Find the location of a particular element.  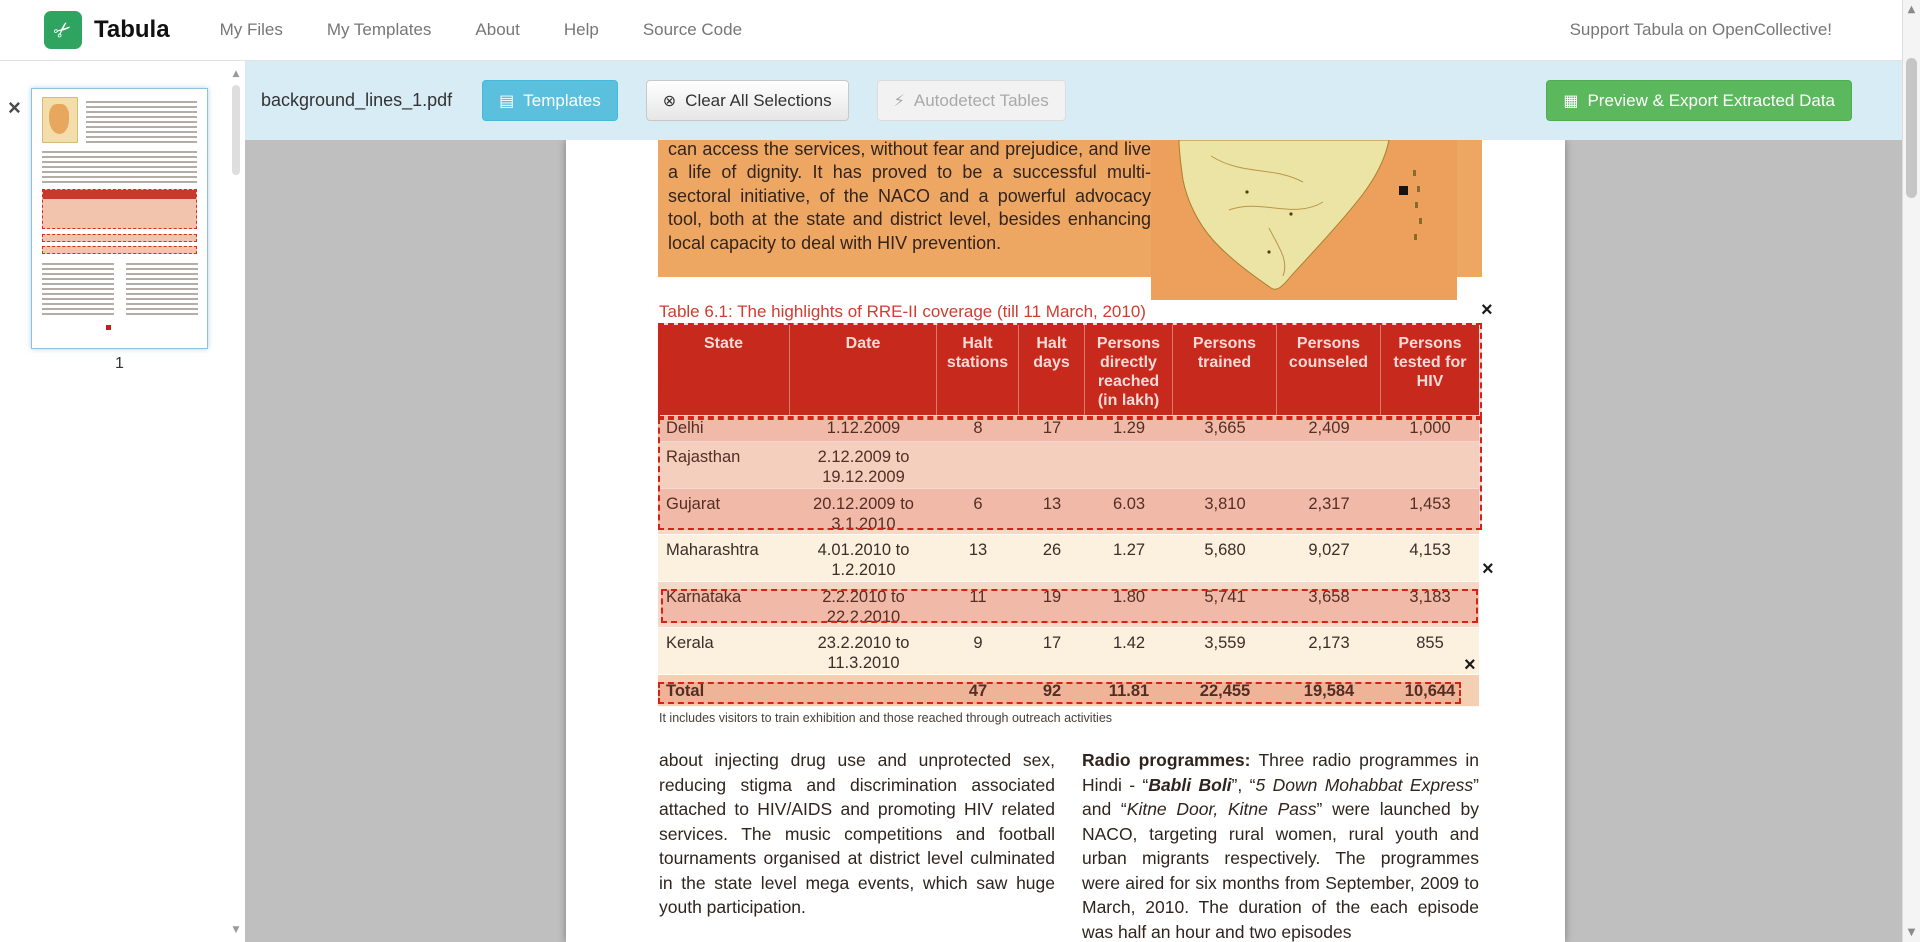

page-thumbnail is located at coordinates (119, 218).